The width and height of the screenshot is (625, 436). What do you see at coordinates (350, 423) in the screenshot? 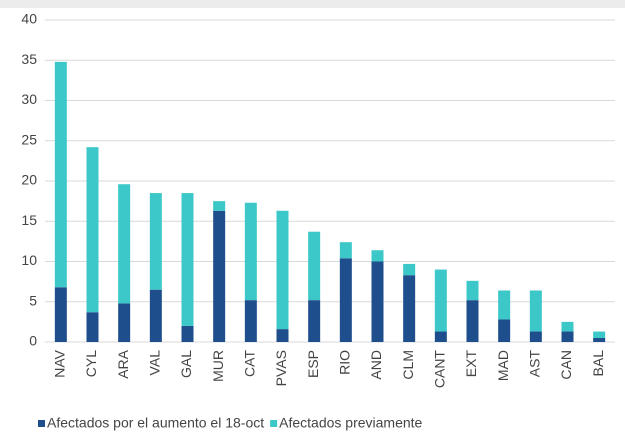
I see `legend-label: Afectados previamente` at bounding box center [350, 423].